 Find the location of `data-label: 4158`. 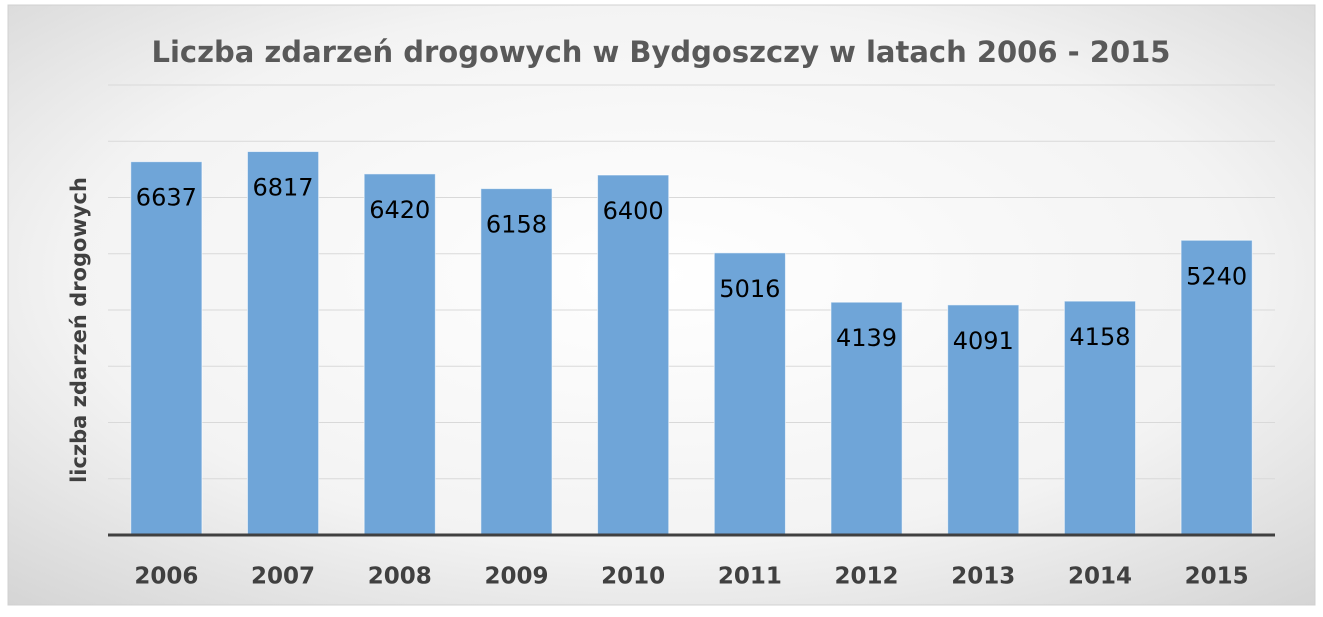

data-label: 4158 is located at coordinates (1099, 337).